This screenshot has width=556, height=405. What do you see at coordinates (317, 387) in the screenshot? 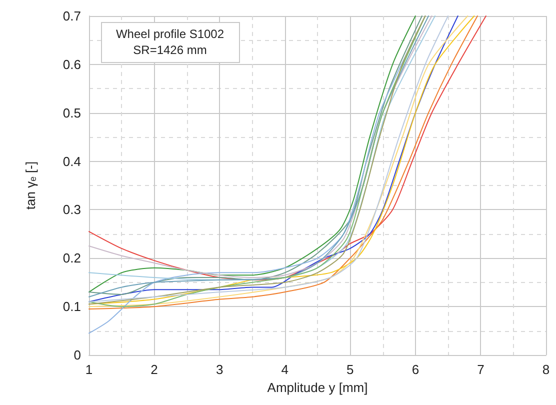
I see `x-axis-title: Amplitude y [mm]` at bounding box center [317, 387].